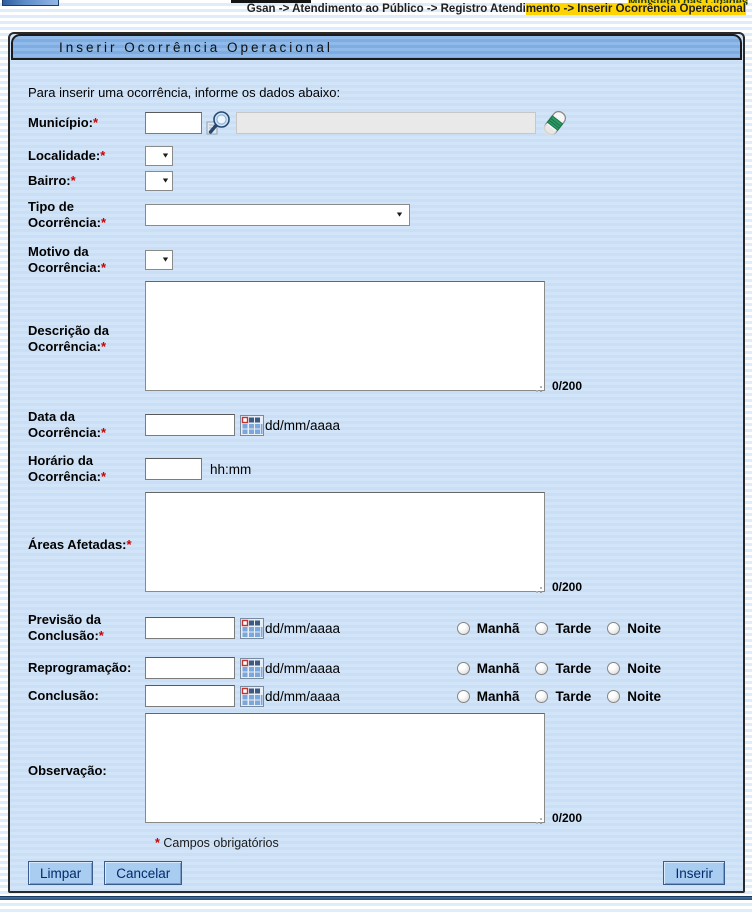 This screenshot has width=752, height=914. Describe the element at coordinates (376, 898) in the screenshot. I see `bottom-divider-rule` at that location.